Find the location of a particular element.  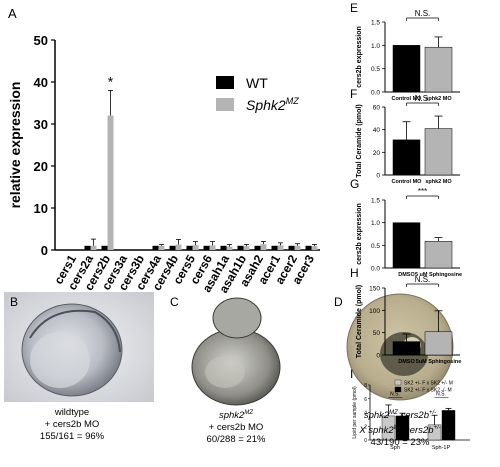

tick-label-y: 150 is located at coordinates (374, 289).